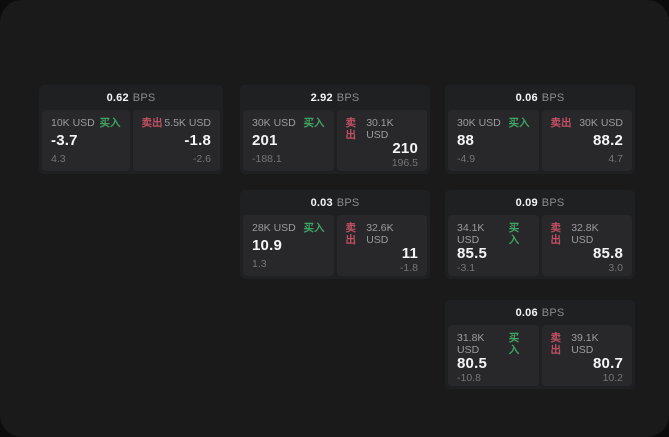 Image resolution: width=669 pixels, height=437 pixels. I want to click on sell-label-row: 卖出 30.1K USD, so click(382, 129).